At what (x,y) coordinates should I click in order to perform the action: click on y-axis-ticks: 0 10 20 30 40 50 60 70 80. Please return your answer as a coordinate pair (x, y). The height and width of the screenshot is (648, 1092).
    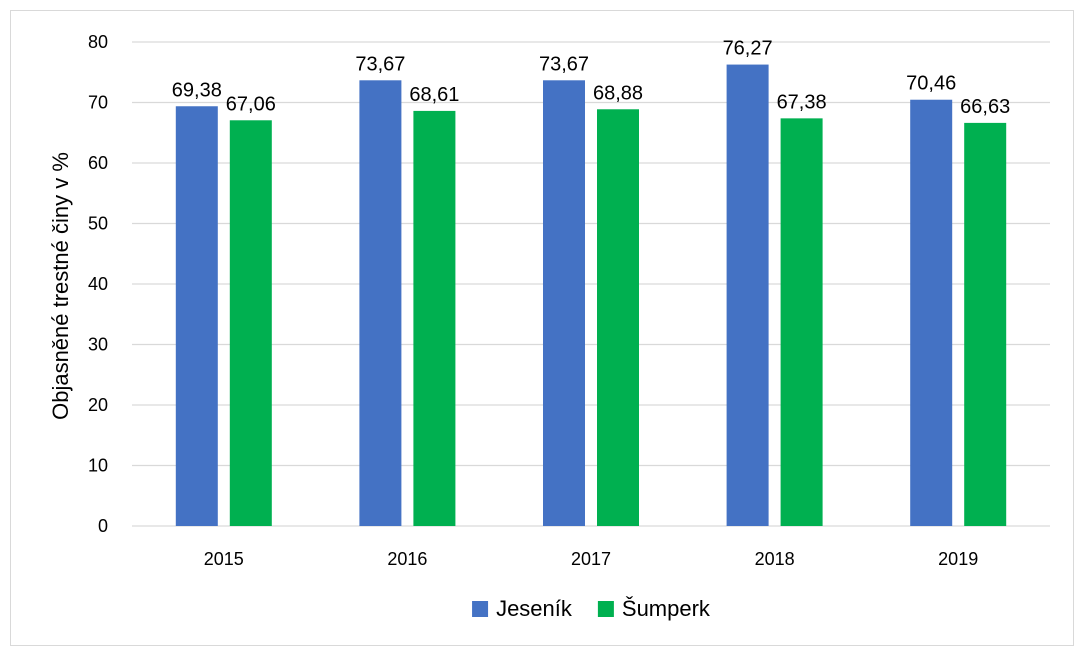
    Looking at the image, I should click on (98, 284).